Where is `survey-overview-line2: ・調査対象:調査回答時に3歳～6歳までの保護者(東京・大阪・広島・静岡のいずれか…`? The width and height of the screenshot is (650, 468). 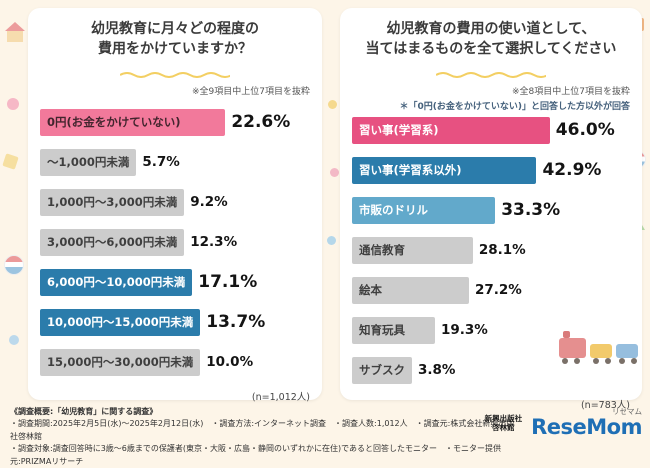 survey-overview-line2: ・調査対象:調査回答時に3歳～6歳までの保護者(東京・大阪・広島・静岡のいずれか… is located at coordinates (256, 455).